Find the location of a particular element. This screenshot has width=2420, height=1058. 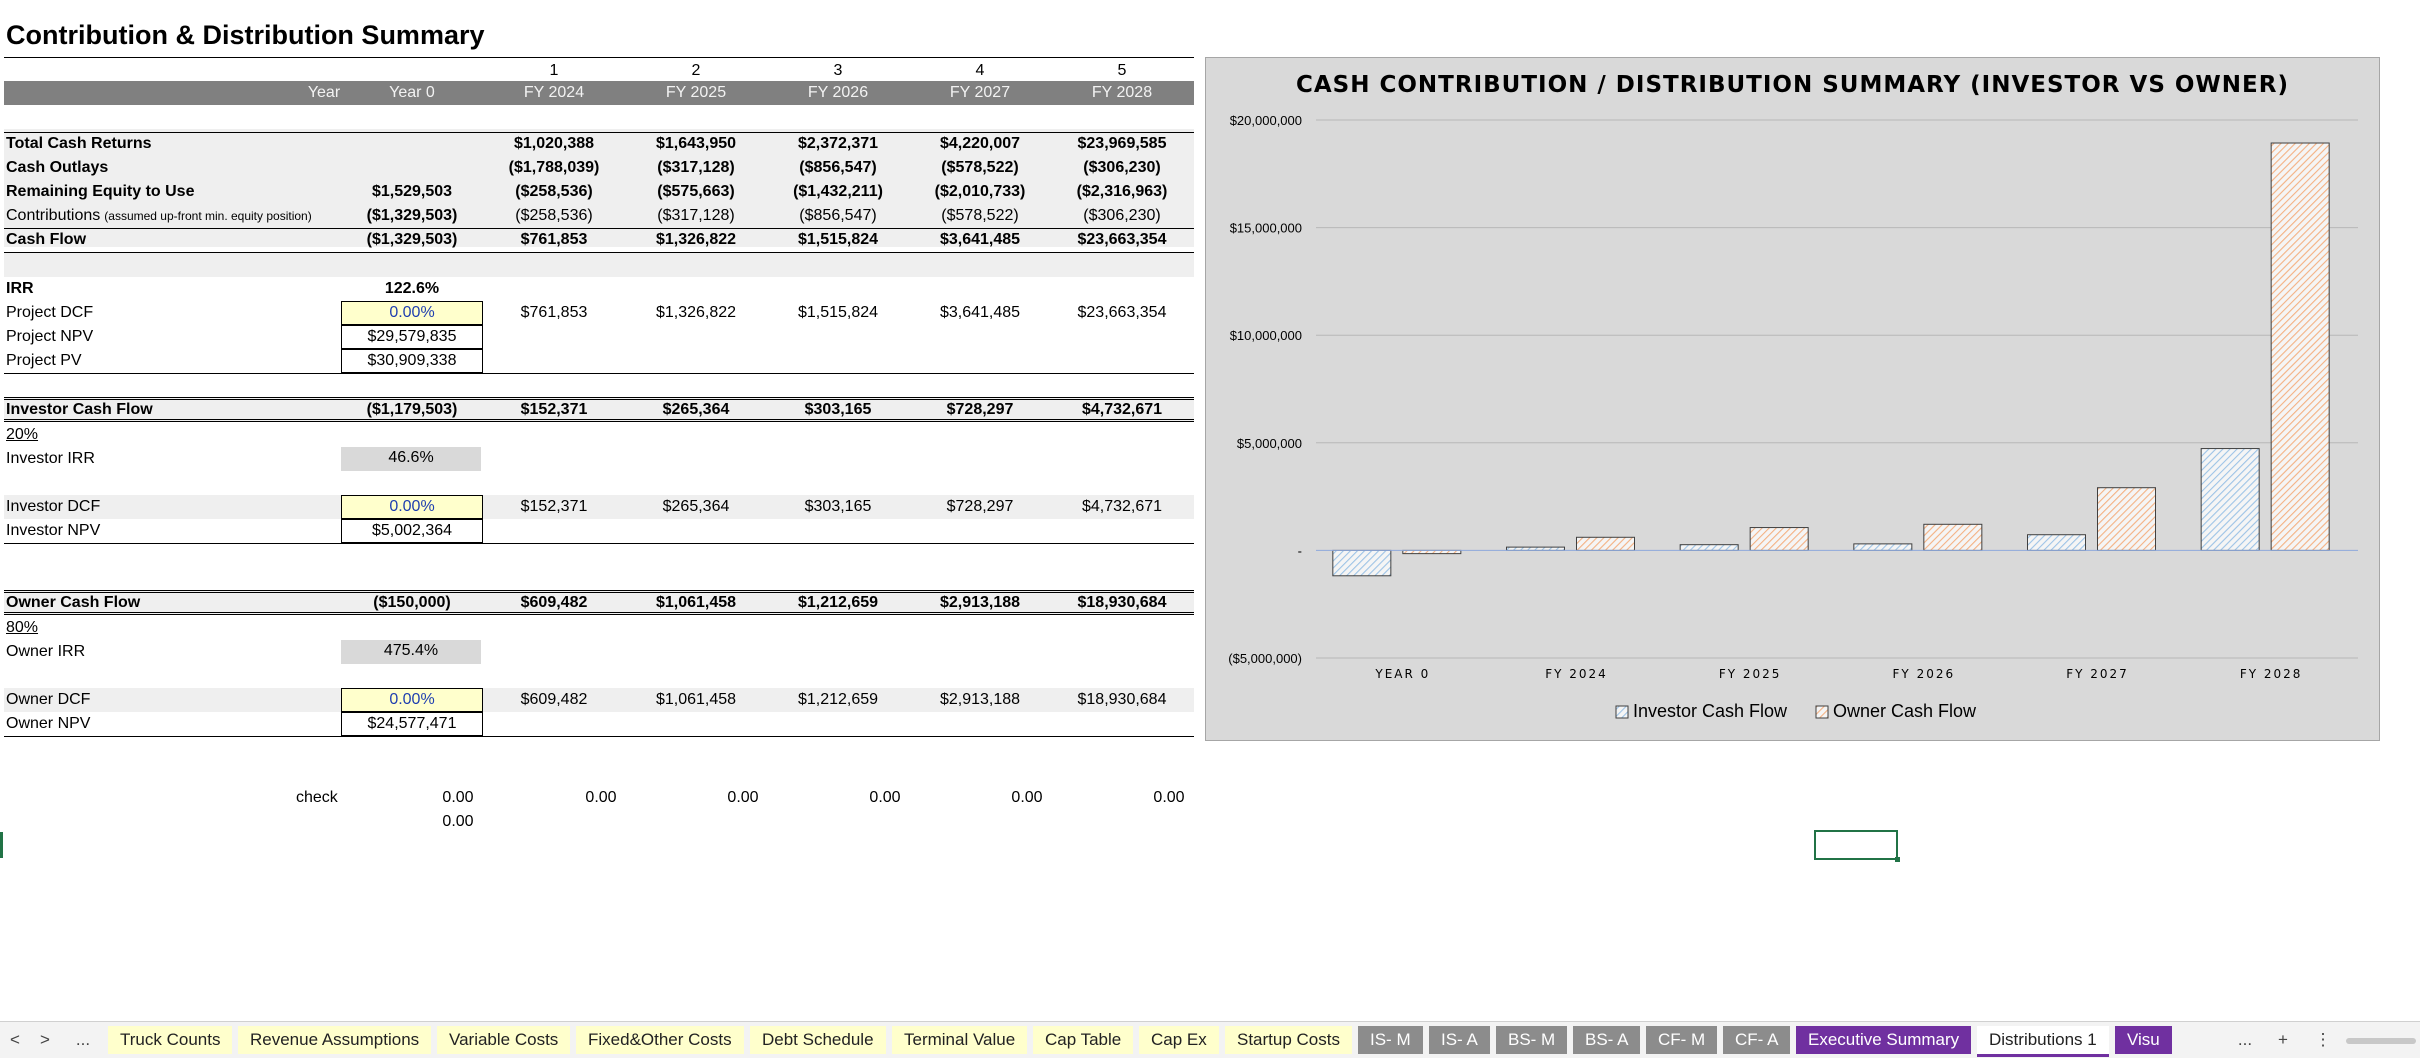

sheet-tab: CF- A is located at coordinates (1757, 1040).